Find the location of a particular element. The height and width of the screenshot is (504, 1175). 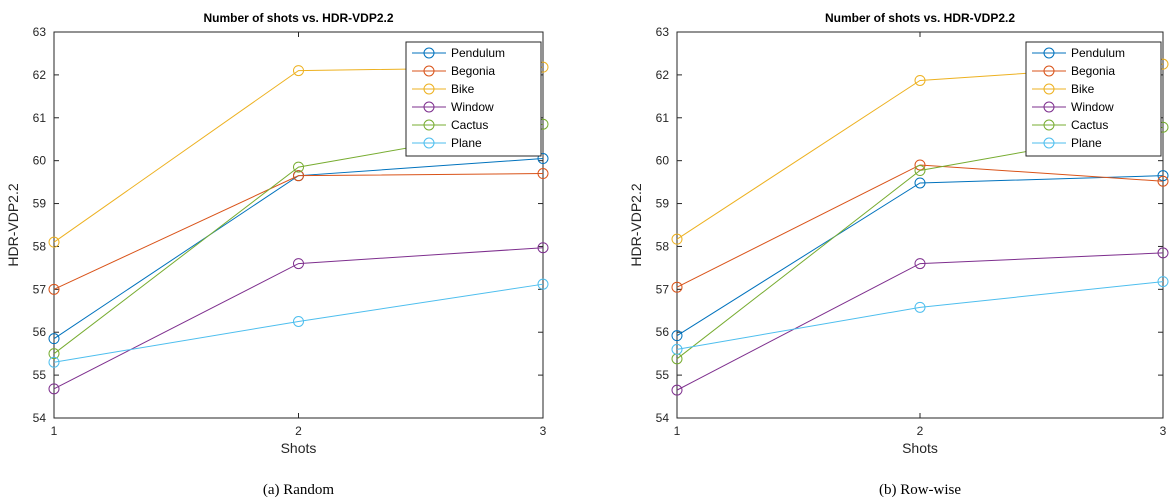

y-tick-label: 61 is located at coordinates (663, 118).